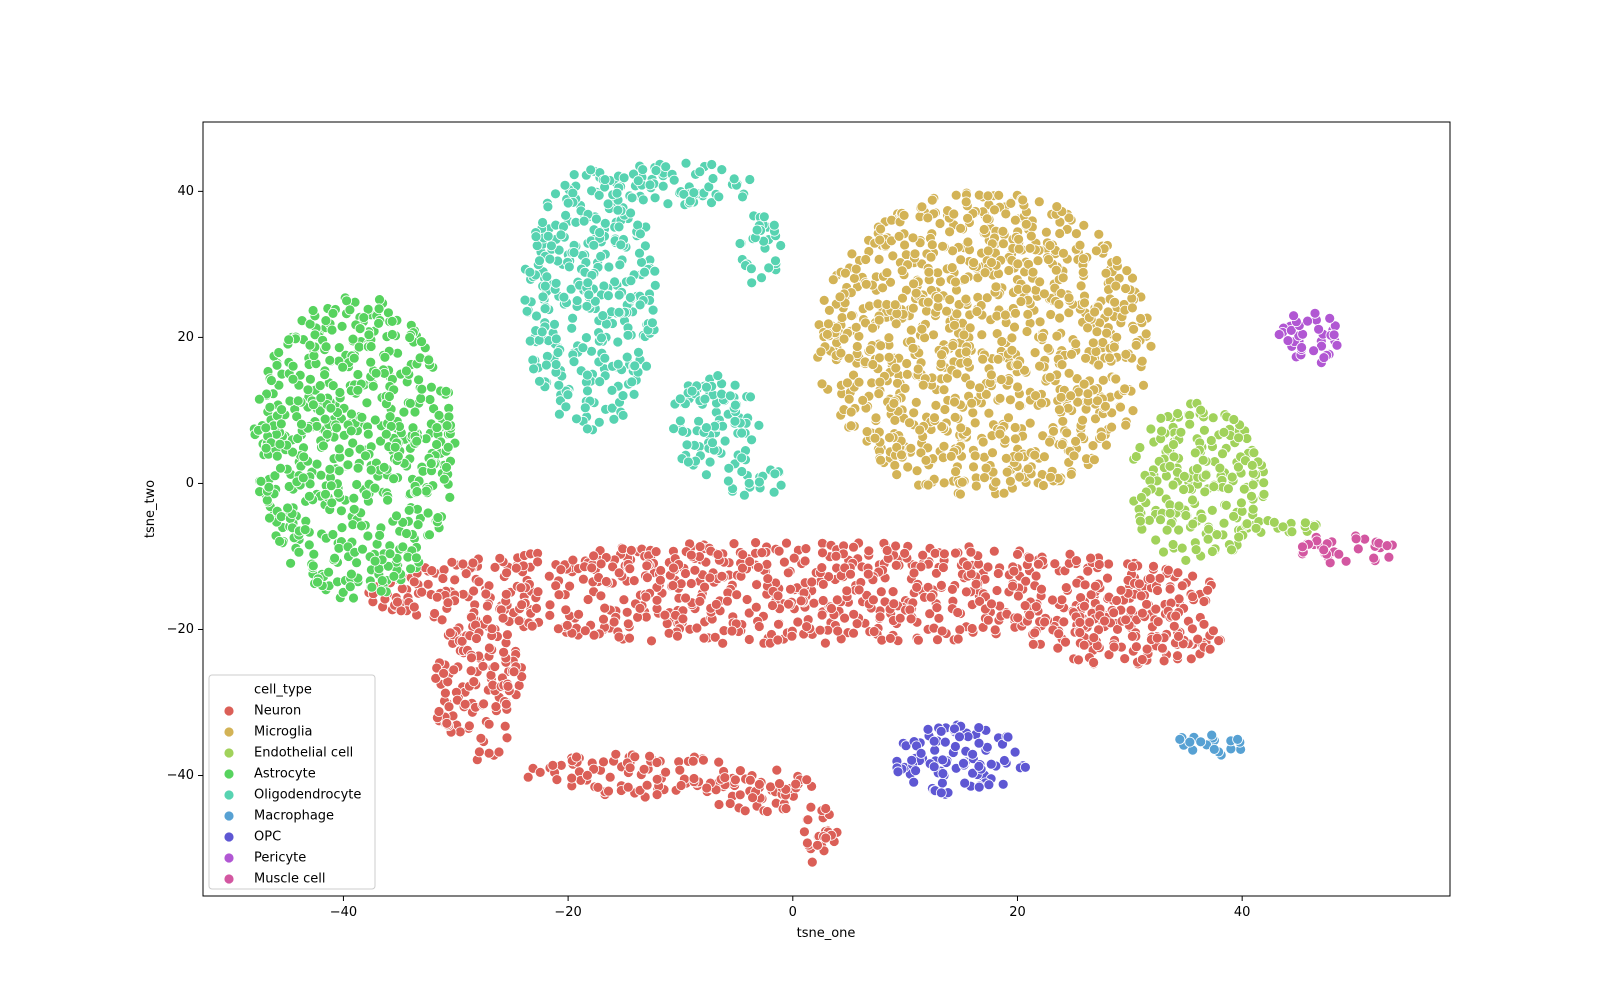 This screenshot has width=1600, height=1000. What do you see at coordinates (793, 912) in the screenshot?
I see `x-tick-label: 0` at bounding box center [793, 912].